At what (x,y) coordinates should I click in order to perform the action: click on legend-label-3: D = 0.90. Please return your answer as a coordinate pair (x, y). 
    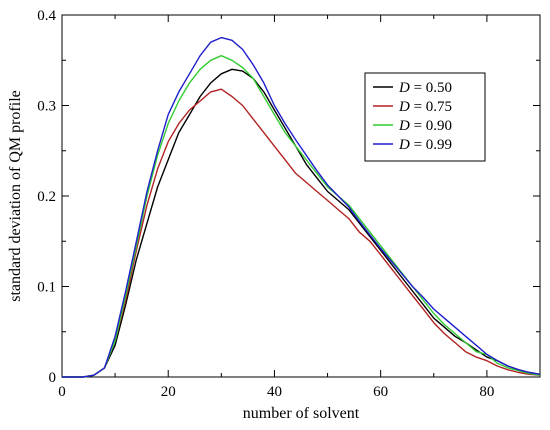
    Looking at the image, I should click on (425, 126).